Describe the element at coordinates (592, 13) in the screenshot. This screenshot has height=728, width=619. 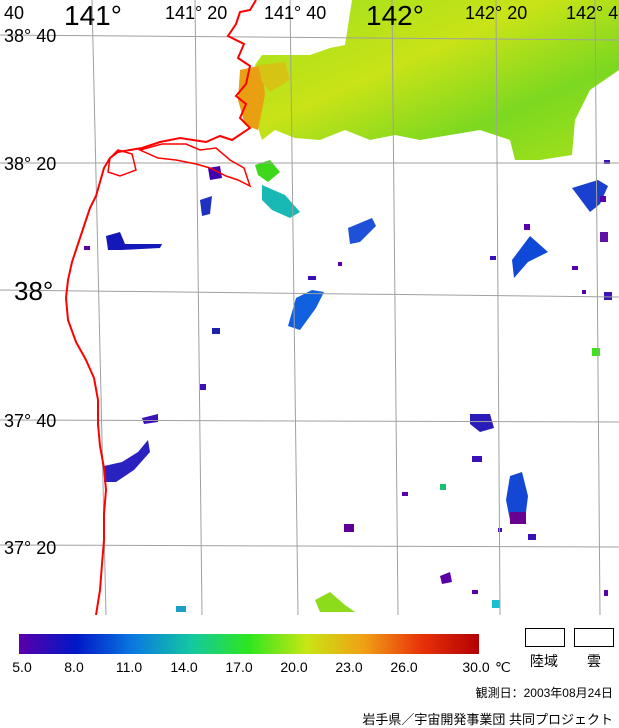
I see `lon-label-142-40: 142° 4` at that location.